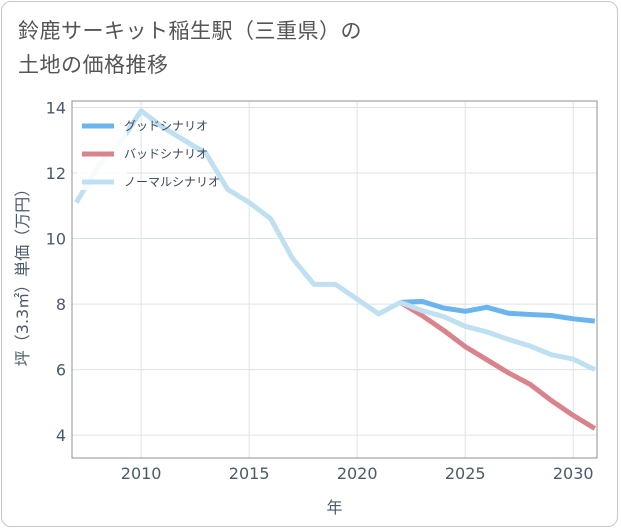 This screenshot has width=621, height=530. Describe the element at coordinates (56, 108) in the screenshot. I see `y-tick-label: 14` at that location.